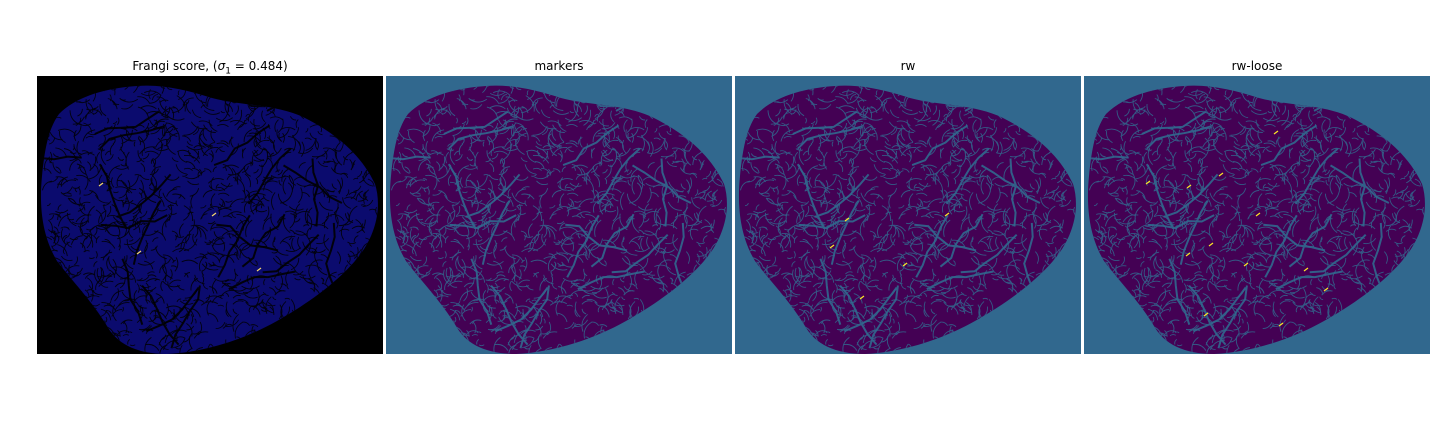  Describe the element at coordinates (559, 66) in the screenshot. I see `panel-title-markers: markers` at that location.